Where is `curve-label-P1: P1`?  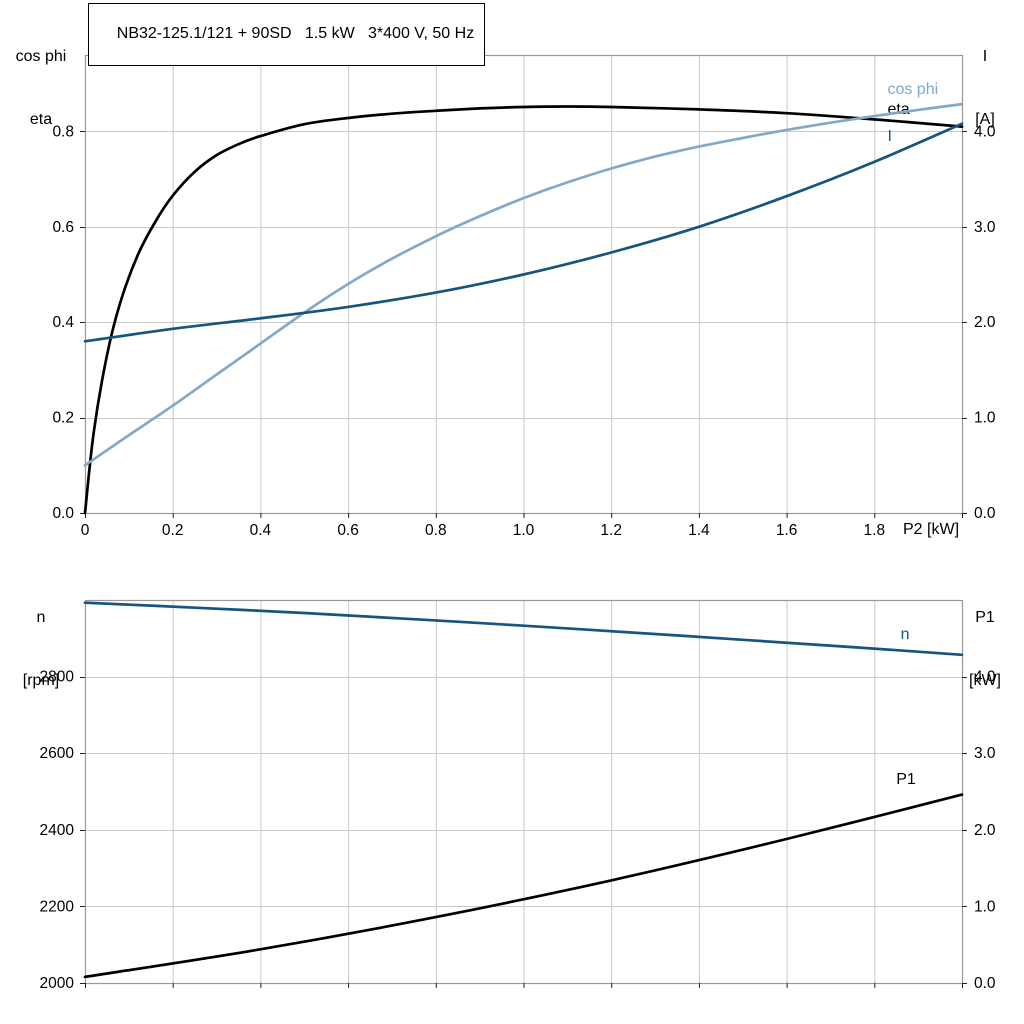 curve-label-P1: P1 is located at coordinates (906, 779).